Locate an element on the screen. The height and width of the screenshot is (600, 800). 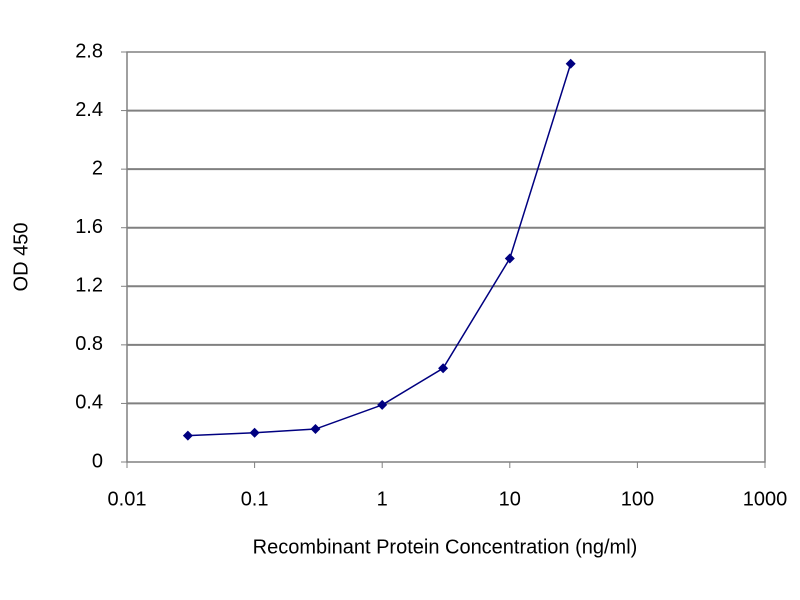
x-tick-label: 10 is located at coordinates (510, 499).